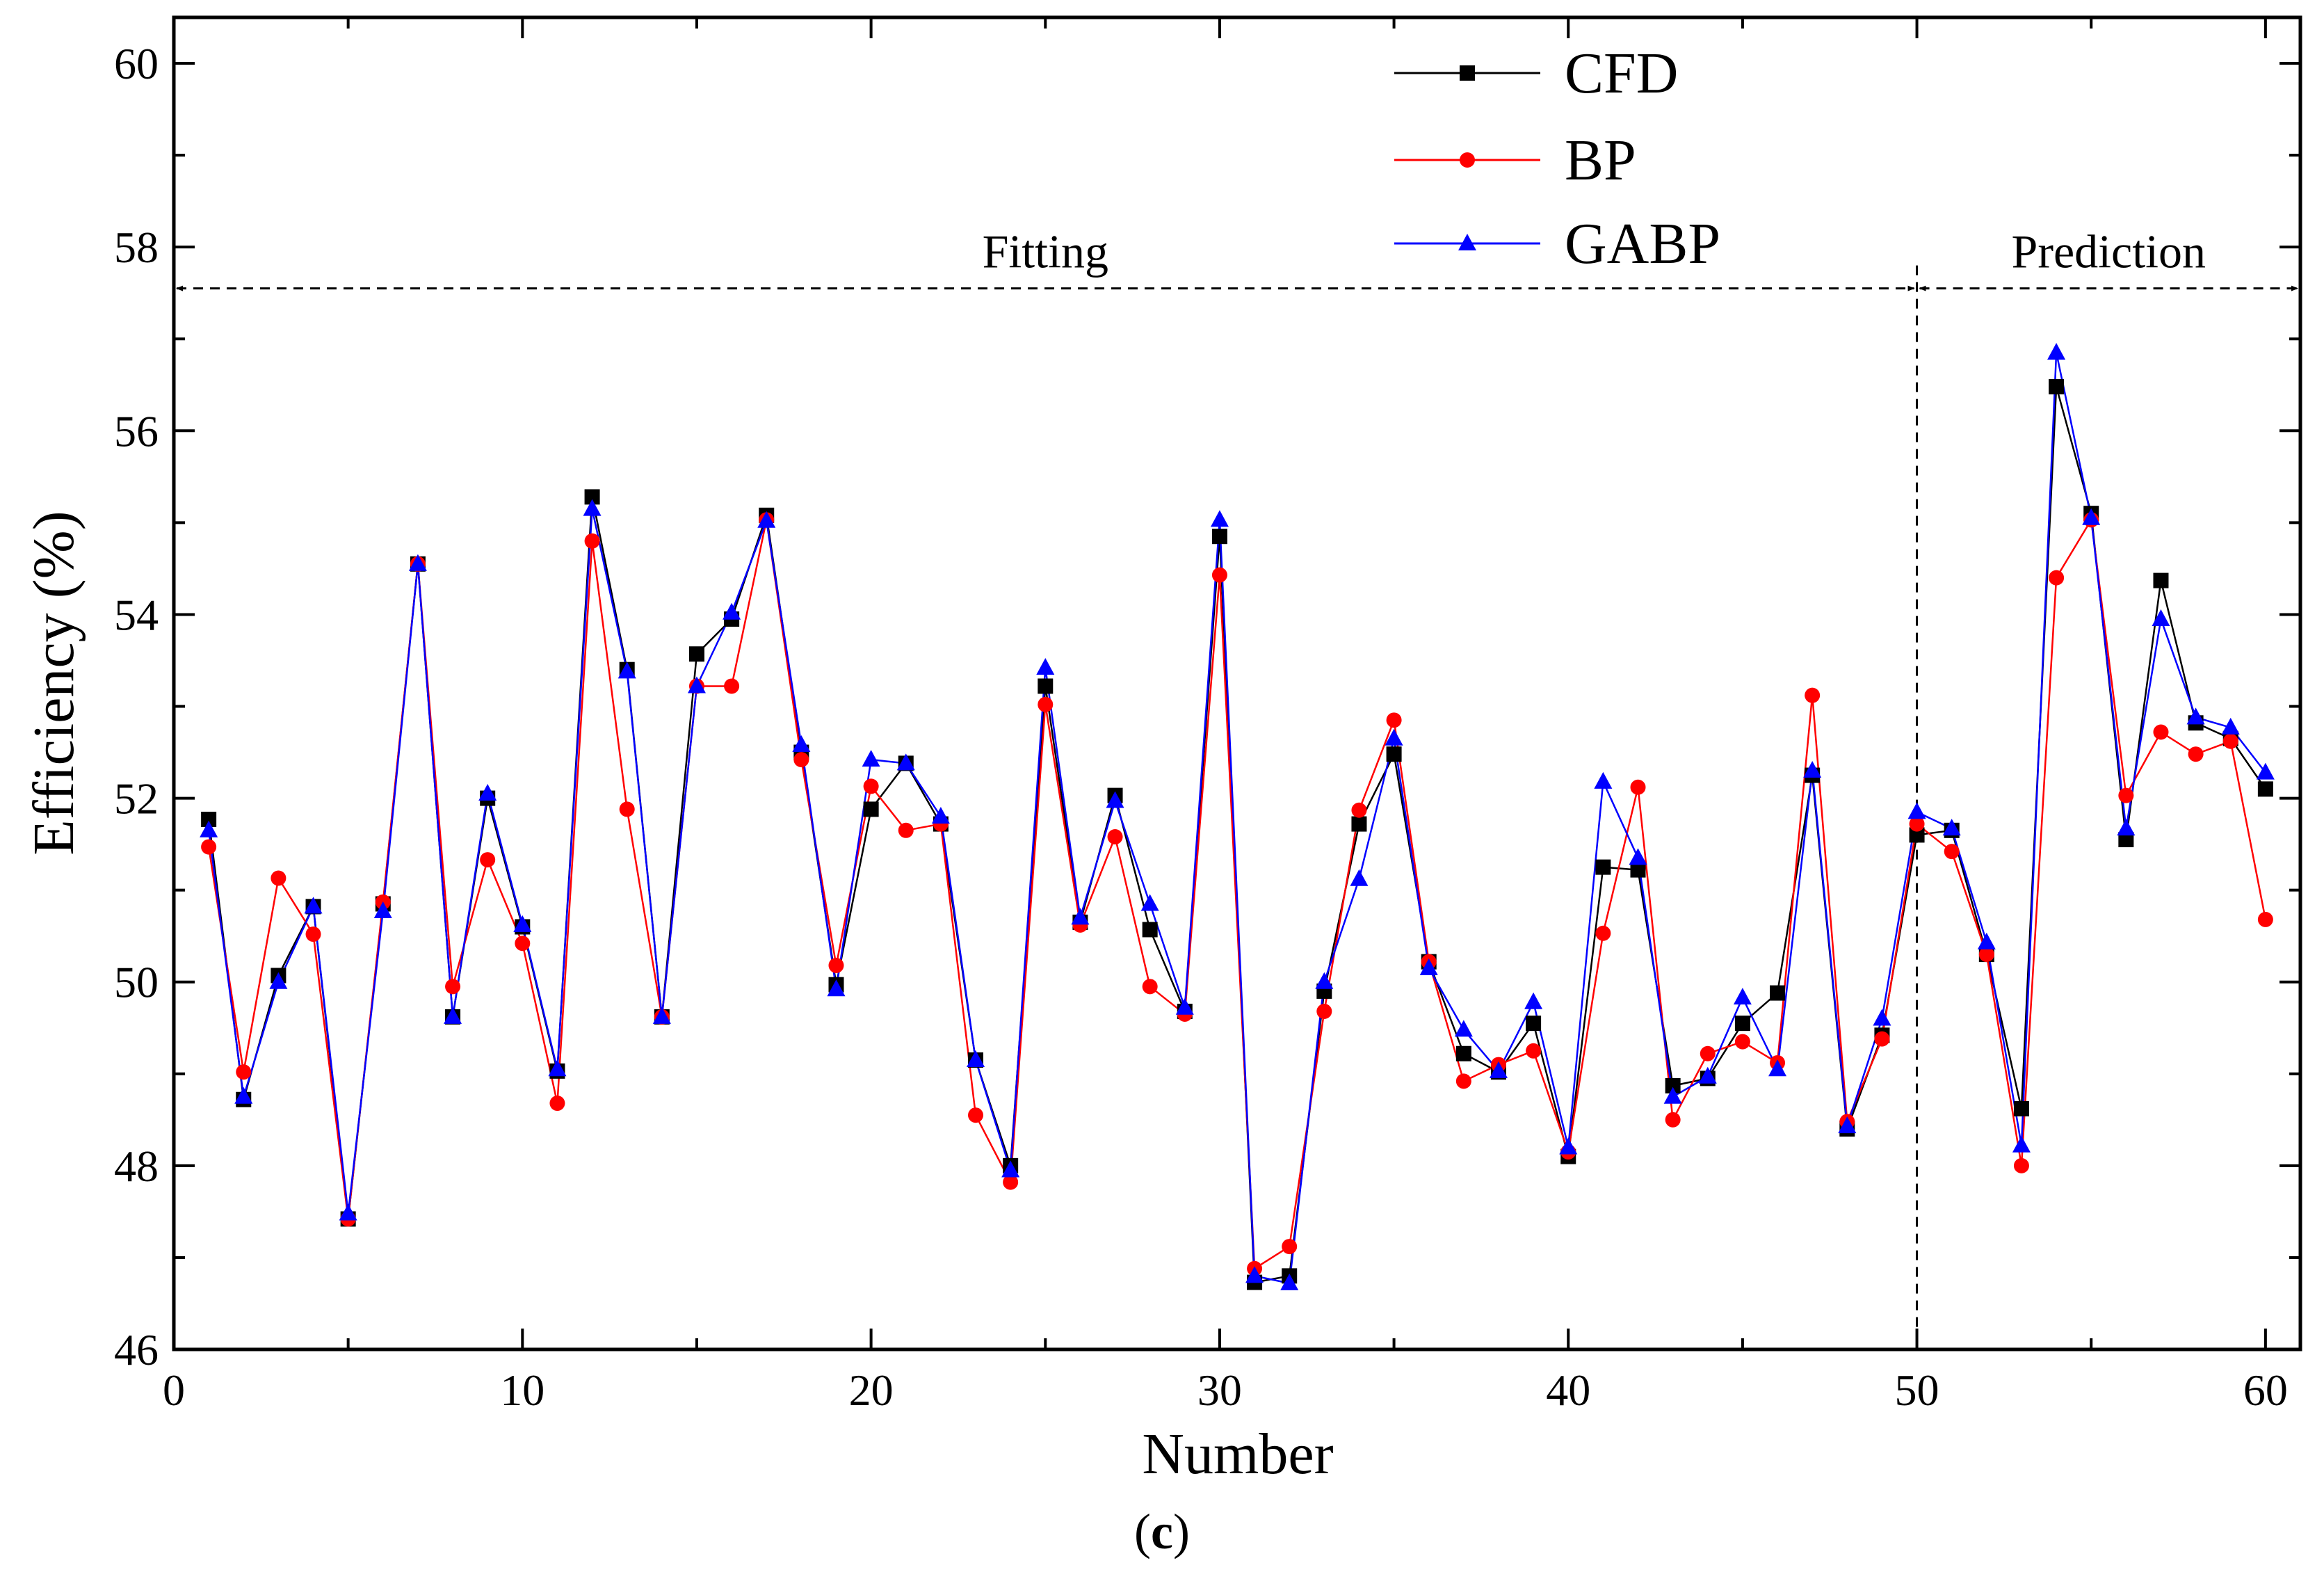 Image resolution: width=2324 pixels, height=1588 pixels. I want to click on y-tick-label: 50, so click(137, 982).